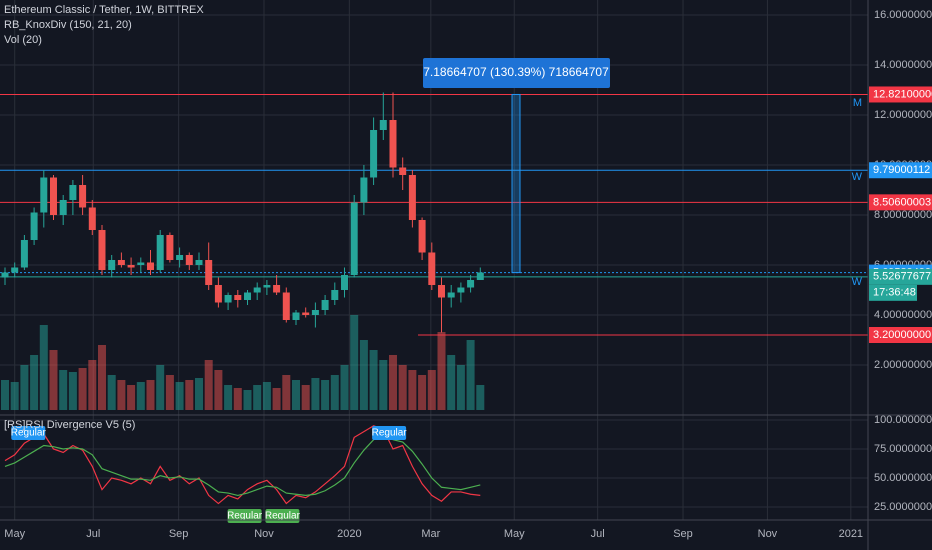 Image resolution: width=932 pixels, height=550 pixels. What do you see at coordinates (903, 478) in the screenshot?
I see `rsi-tick-label: 50.00000000` at bounding box center [903, 478].